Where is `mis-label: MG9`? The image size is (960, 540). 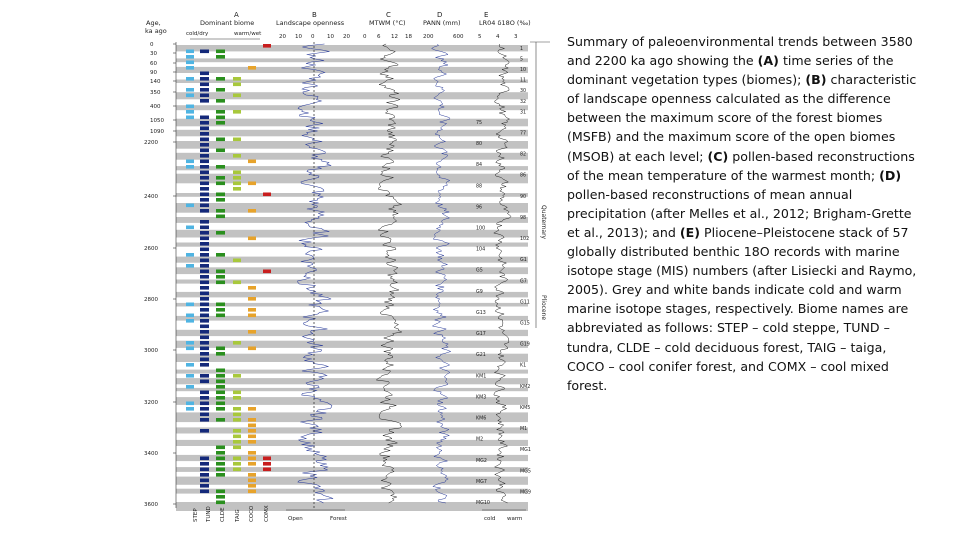
mis-label: MG9 is located at coordinates (525, 492).